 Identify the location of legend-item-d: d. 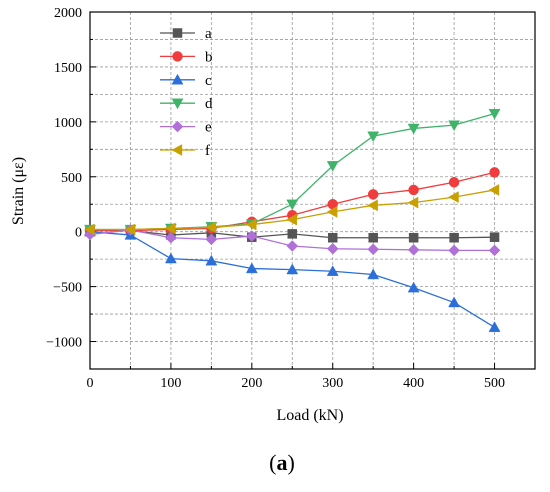
(186, 104).